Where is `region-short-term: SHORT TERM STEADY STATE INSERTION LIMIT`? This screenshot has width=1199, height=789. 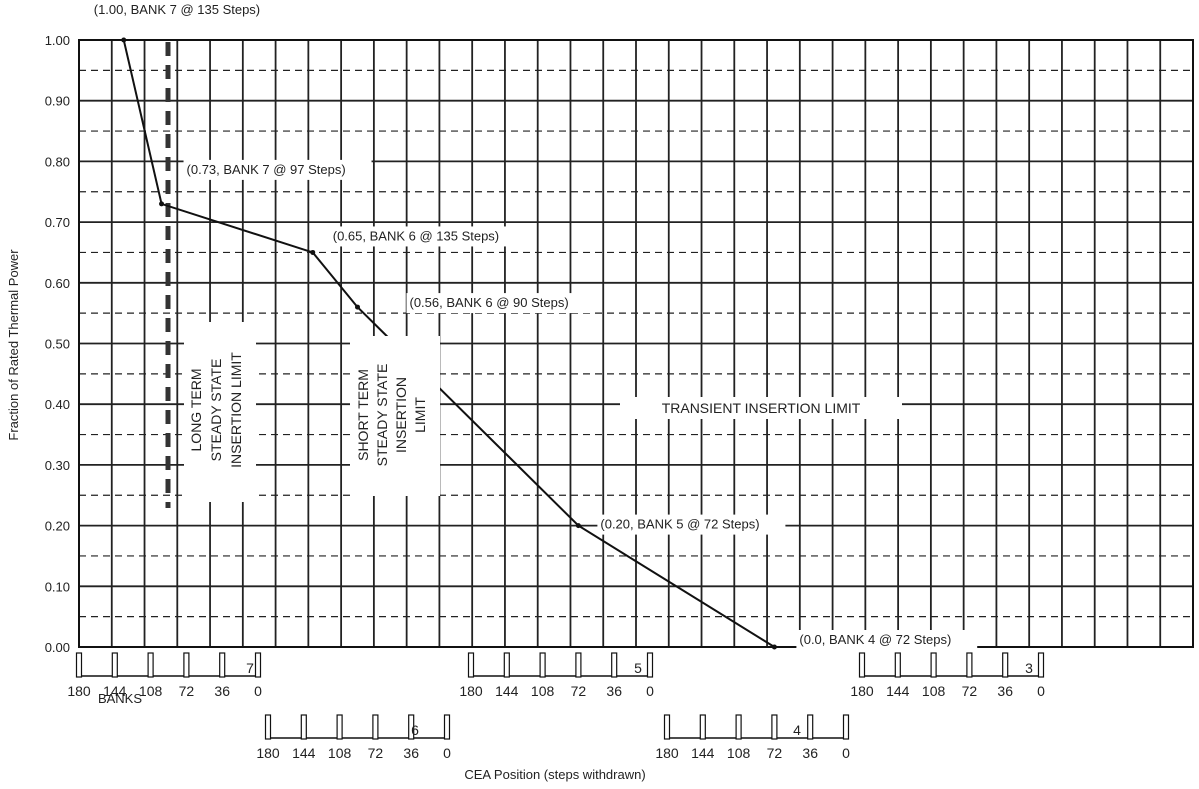 region-short-term: SHORT TERM STEADY STATE INSERTION LIMIT is located at coordinates (395, 416).